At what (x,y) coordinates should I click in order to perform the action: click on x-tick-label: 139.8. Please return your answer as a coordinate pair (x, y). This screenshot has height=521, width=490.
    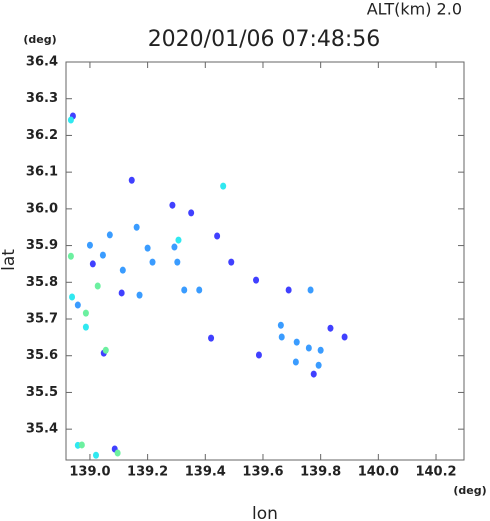
    Looking at the image, I should click on (320, 472).